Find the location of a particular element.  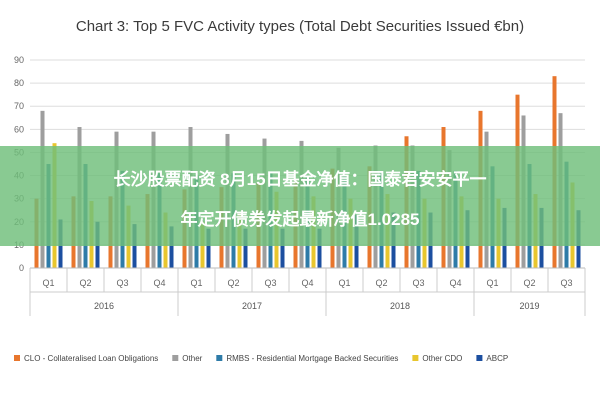

legend-label: Other CDO is located at coordinates (442, 358).